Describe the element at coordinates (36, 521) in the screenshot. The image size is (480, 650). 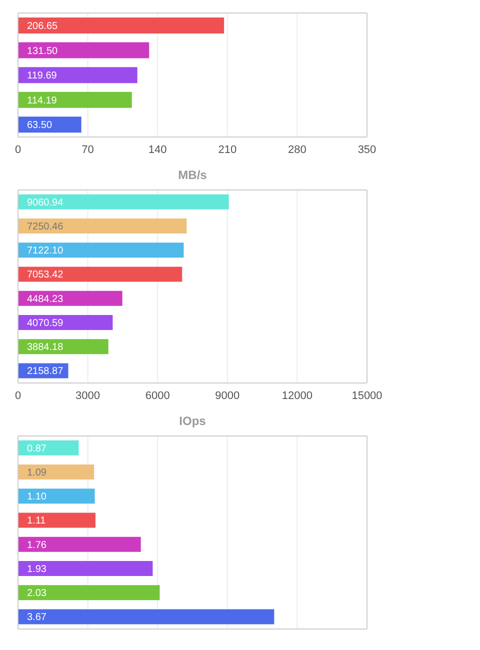
I see `data-label: 1.11` at that location.